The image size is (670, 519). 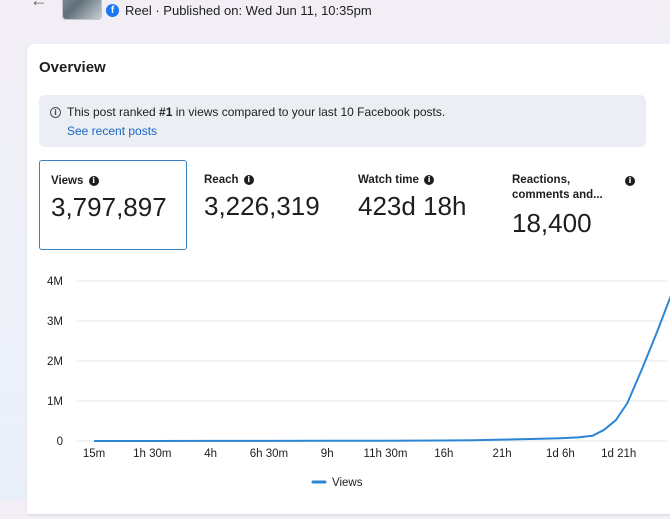 What do you see at coordinates (94, 454) in the screenshot?
I see `x-tick-label: 15m` at bounding box center [94, 454].